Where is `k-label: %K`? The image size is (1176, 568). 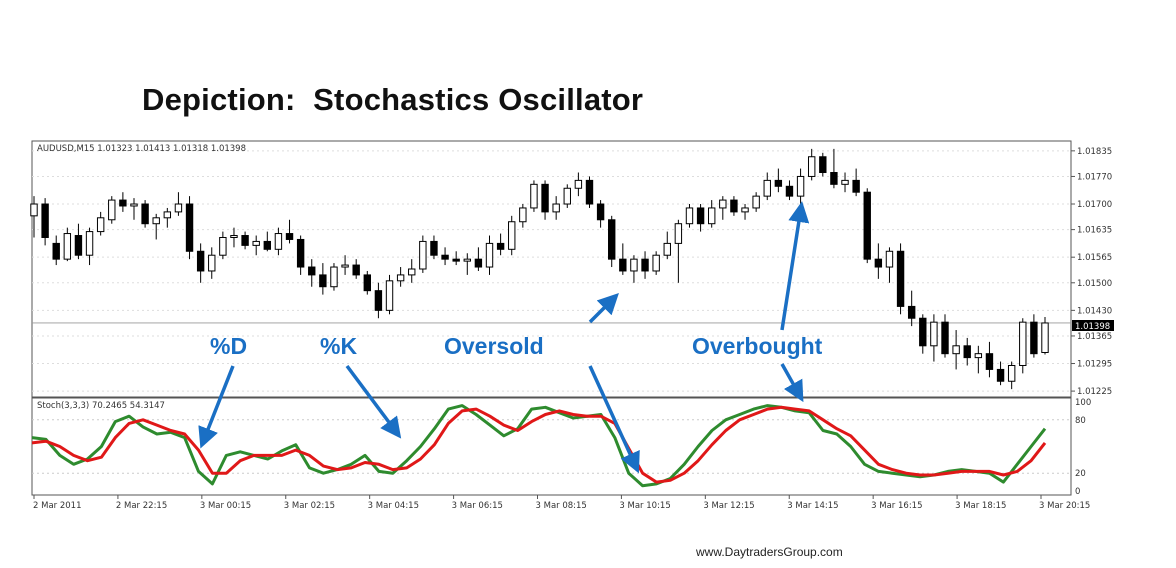 k-label: %K is located at coordinates (338, 346).